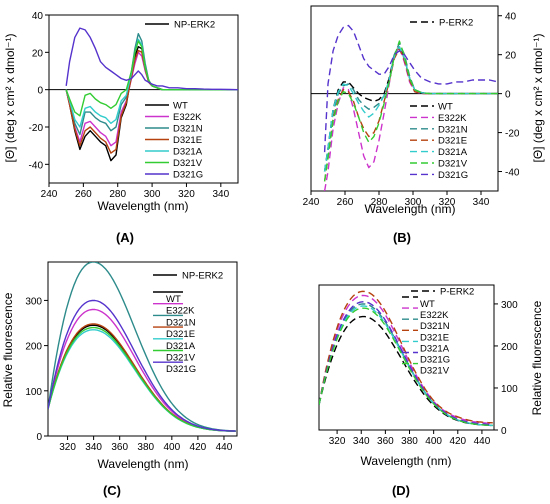 The height and width of the screenshot is (504, 550). Describe the element at coordinates (509, 305) in the screenshot. I see `y-tick-label: 300` at that location.